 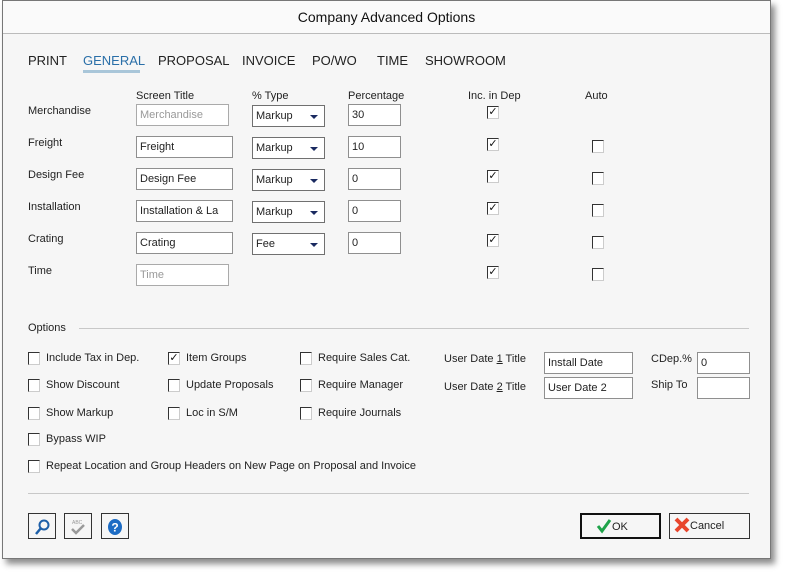 What do you see at coordinates (386, 17) in the screenshot?
I see `dialog-title: Company Advanced Options` at bounding box center [386, 17].